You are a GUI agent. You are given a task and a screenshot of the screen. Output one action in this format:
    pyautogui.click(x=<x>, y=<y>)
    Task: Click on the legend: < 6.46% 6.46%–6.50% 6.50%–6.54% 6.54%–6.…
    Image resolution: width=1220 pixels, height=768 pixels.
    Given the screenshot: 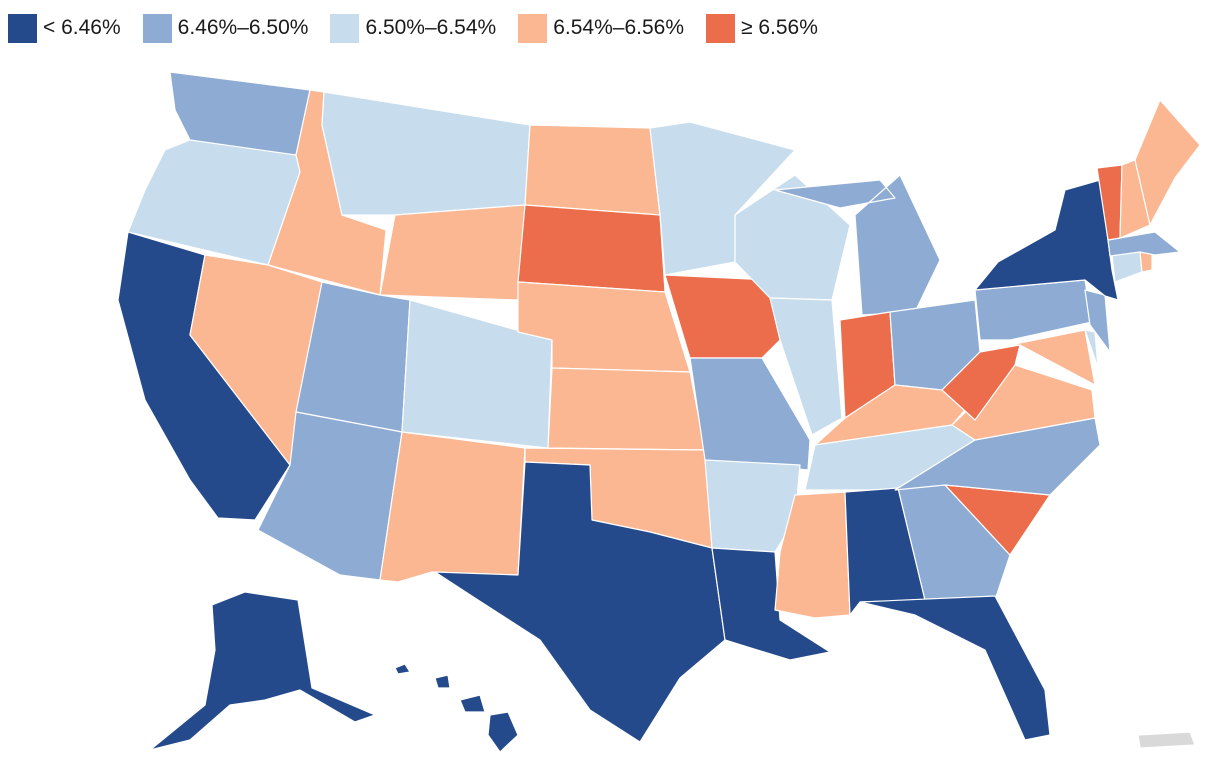 What is the action you would take?
    pyautogui.click(x=424, y=28)
    